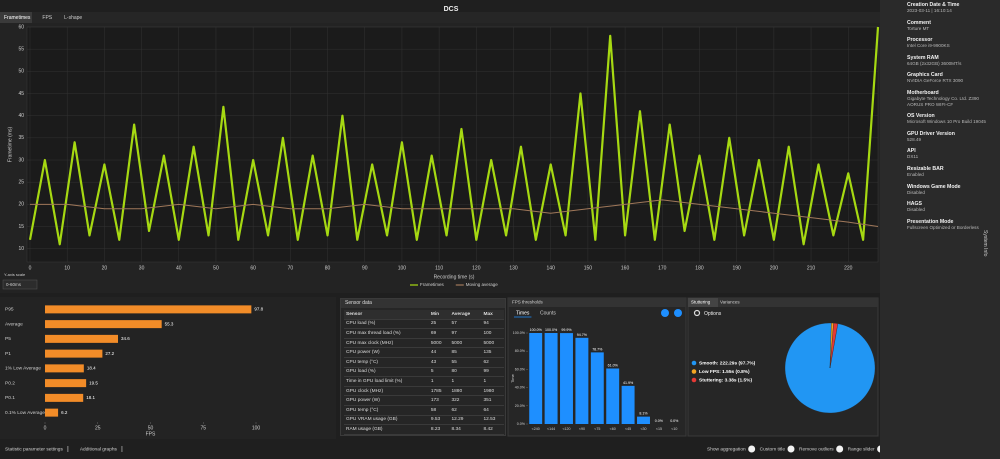 This screenshot has width=1000, height=459. I want to click on title: DCS, so click(451, 9).